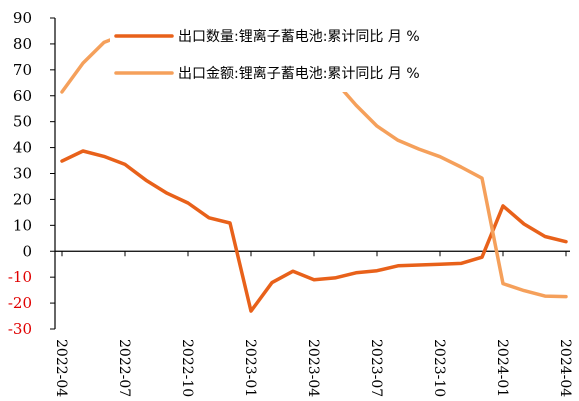 The image size is (579, 401). Describe the element at coordinates (299, 36) in the screenshot. I see `legend-label-1: 出口数量:锂离子蓄电池:累计同比 月 %` at that location.